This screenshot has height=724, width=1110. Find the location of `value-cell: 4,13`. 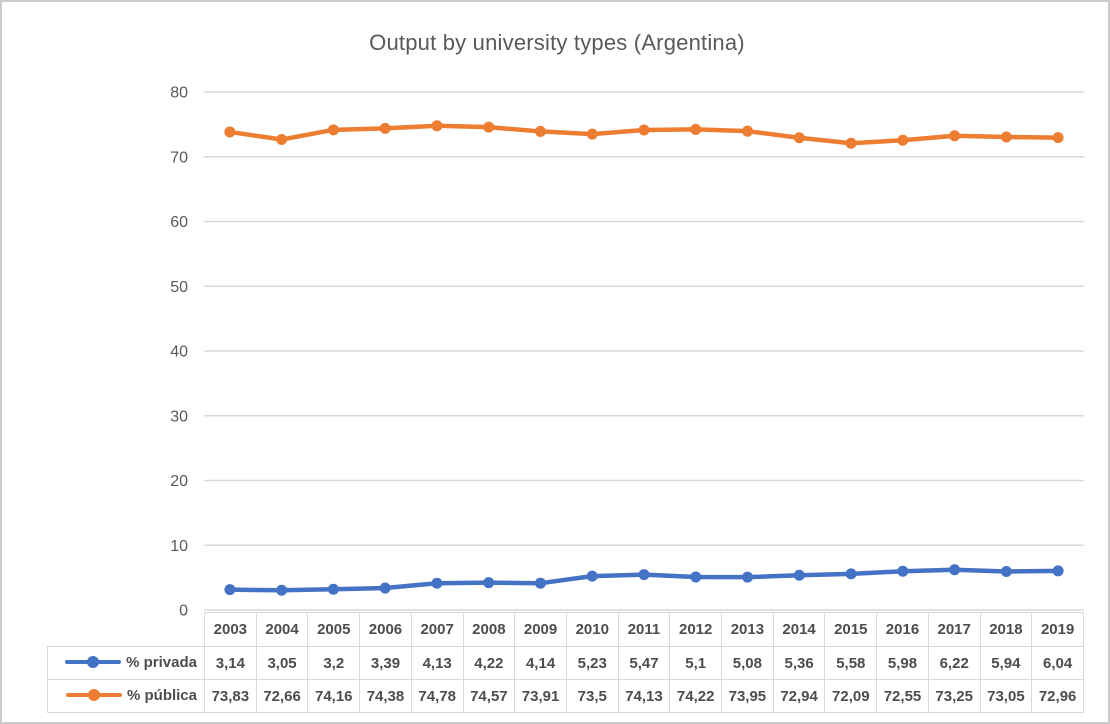

value-cell: 4,13 is located at coordinates (437, 663).